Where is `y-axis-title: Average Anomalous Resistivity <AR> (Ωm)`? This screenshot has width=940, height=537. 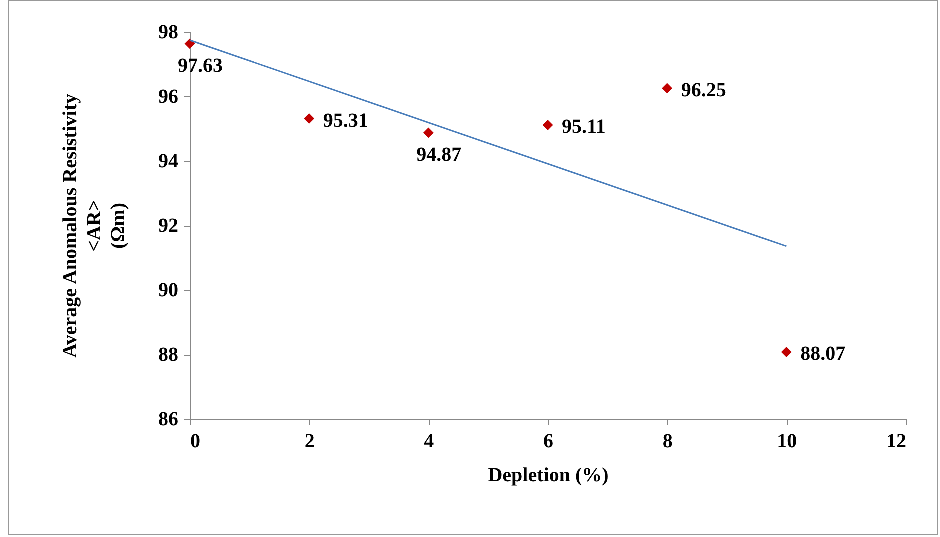
y-axis-title: Average Anomalous Resistivity <AR> (Ωm) is located at coordinates (95, 226).